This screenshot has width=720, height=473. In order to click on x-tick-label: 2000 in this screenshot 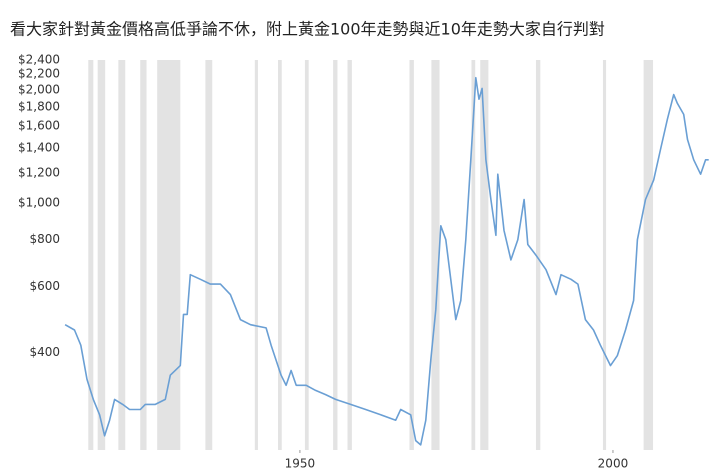, I will do `click(613, 464)`.